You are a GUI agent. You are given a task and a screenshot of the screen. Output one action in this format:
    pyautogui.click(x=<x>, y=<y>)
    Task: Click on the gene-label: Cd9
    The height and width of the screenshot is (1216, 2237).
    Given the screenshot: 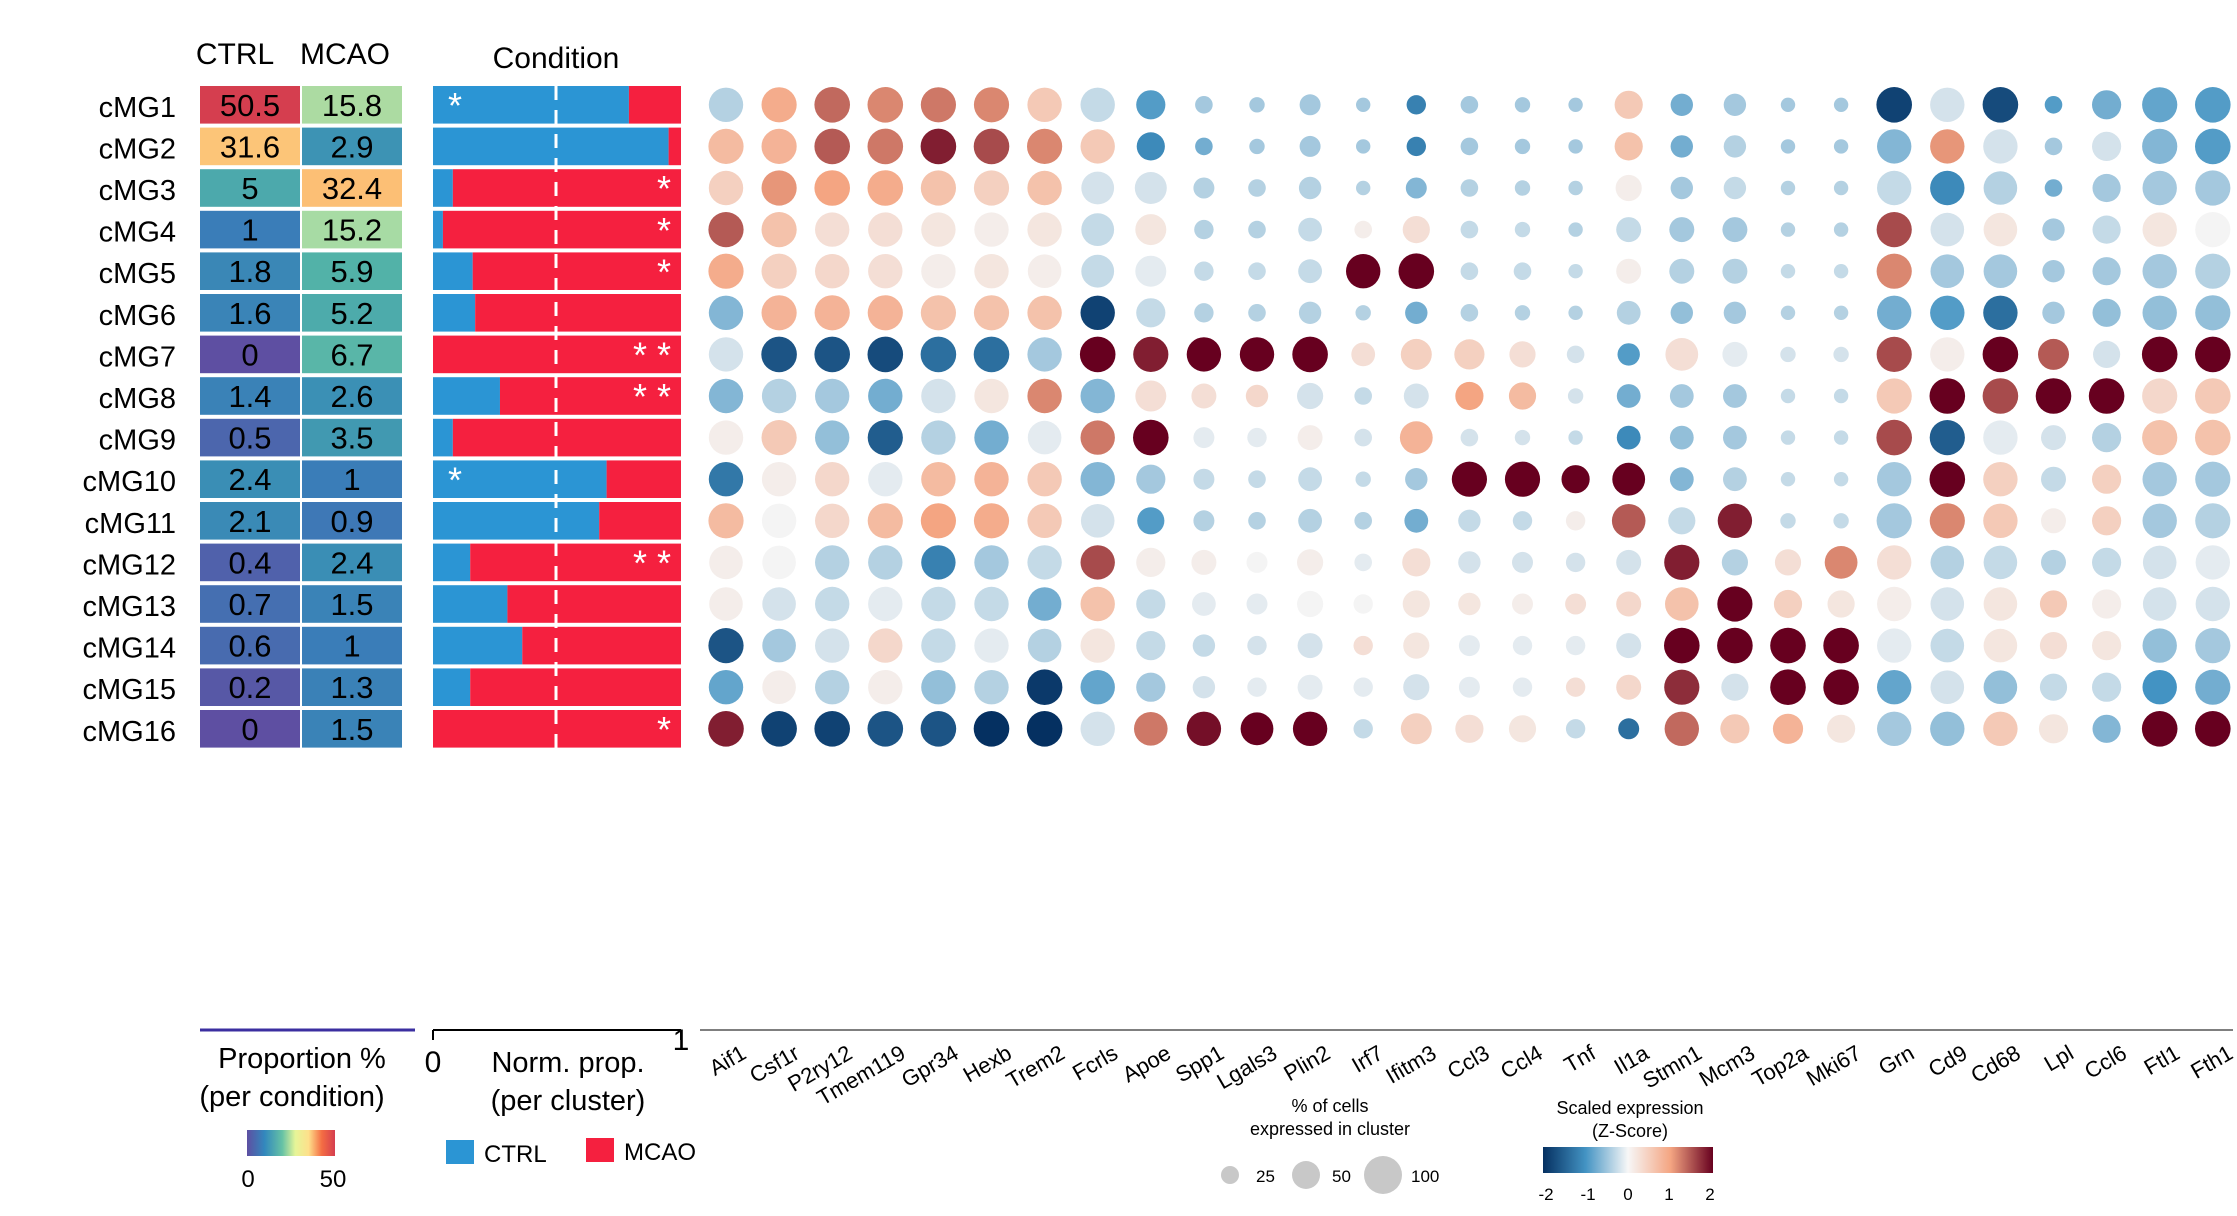 What is the action you would take?
    pyautogui.click(x=1947, y=1061)
    